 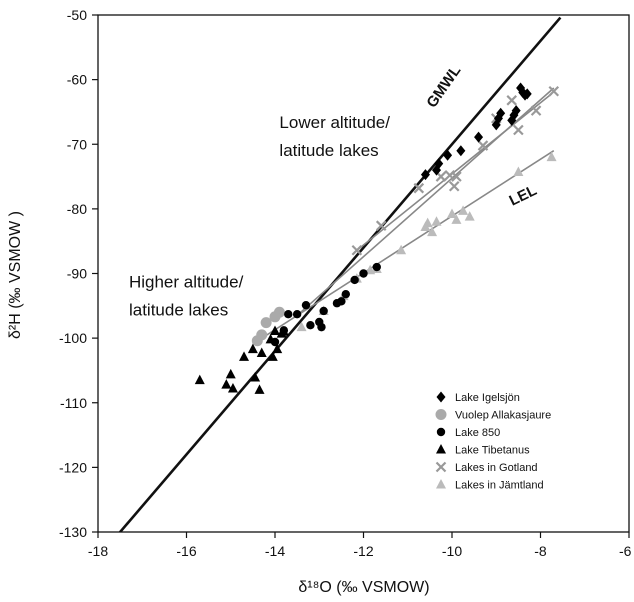 What do you see at coordinates (499, 486) in the screenshot?
I see `legend-label-lakes-in-j-mtland: Lakes in Jämtland` at bounding box center [499, 486].